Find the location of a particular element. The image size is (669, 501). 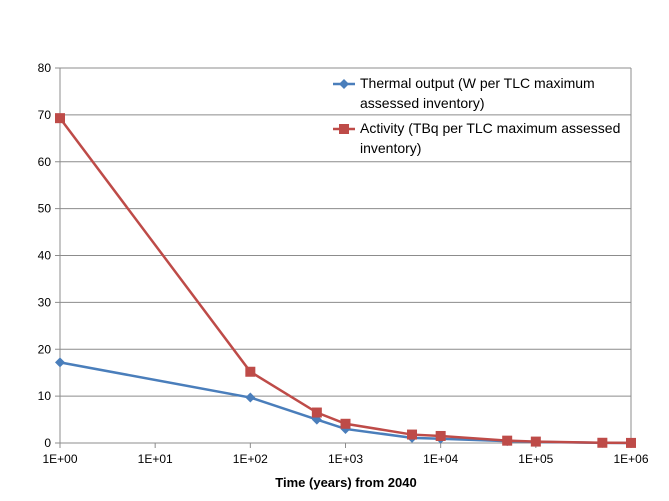

x-tick-label: 1E+02 is located at coordinates (250, 459).